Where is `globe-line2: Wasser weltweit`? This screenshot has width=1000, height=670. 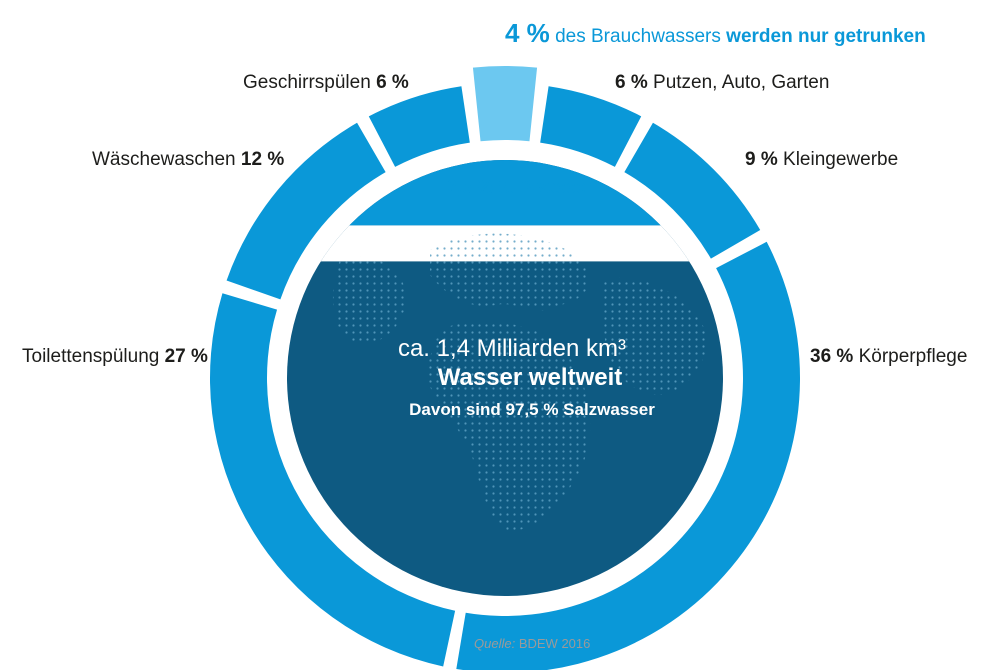 globe-line2: Wasser weltweit is located at coordinates (530, 377).